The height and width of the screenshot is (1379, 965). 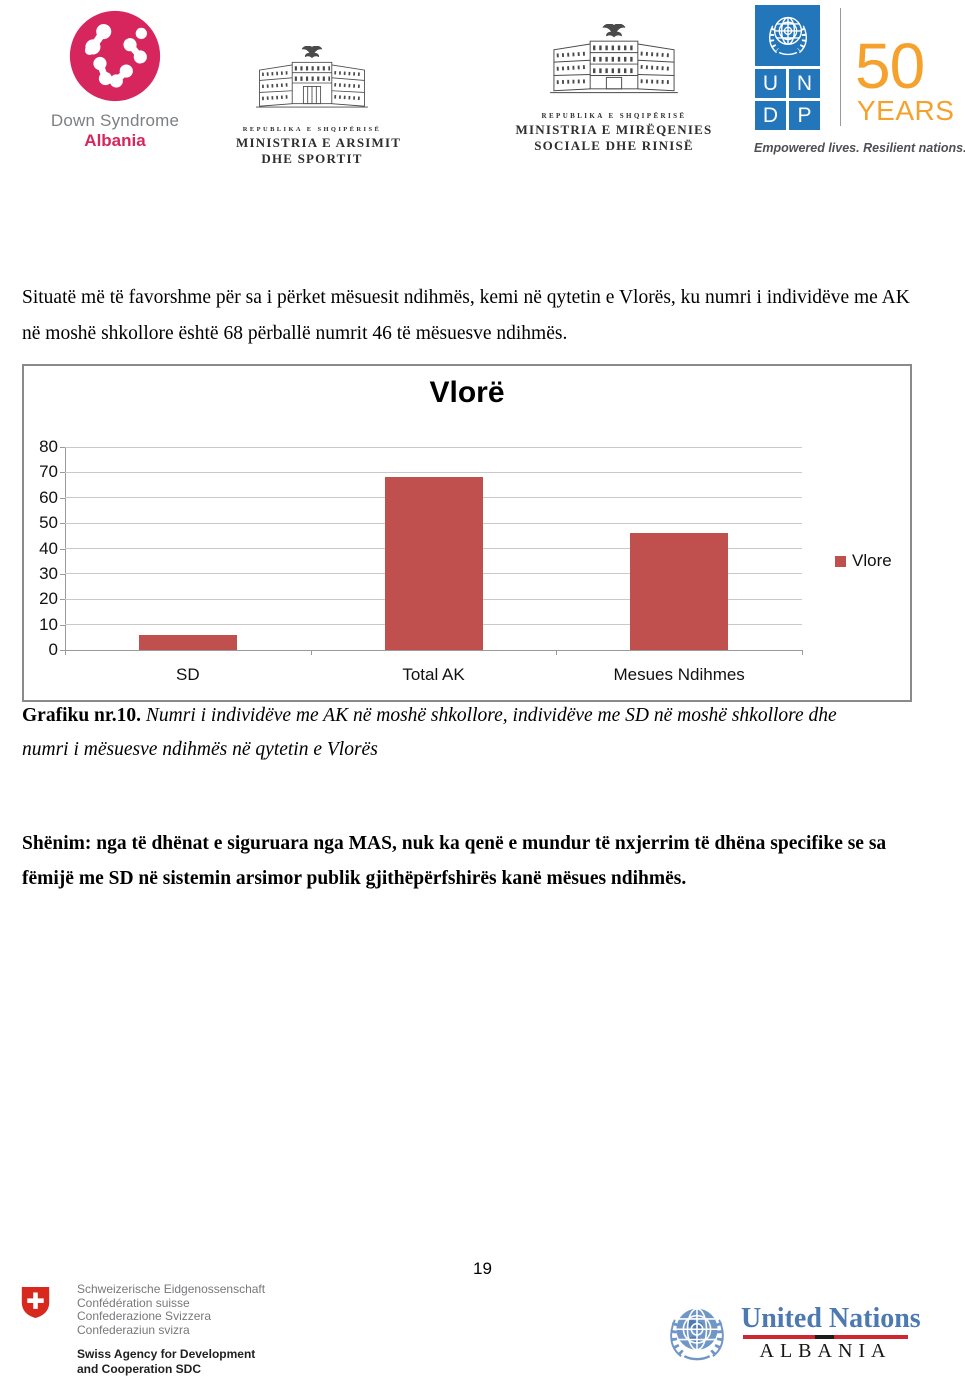 What do you see at coordinates (139, 1369) in the screenshot?
I see `sdc-agency-line2: and Cooperation SDC` at bounding box center [139, 1369].